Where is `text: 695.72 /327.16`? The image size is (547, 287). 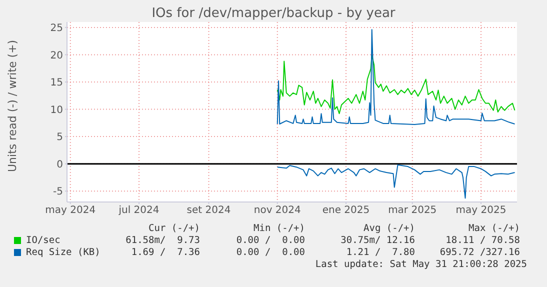 text: 695.72 /327.16 is located at coordinates (480, 252).